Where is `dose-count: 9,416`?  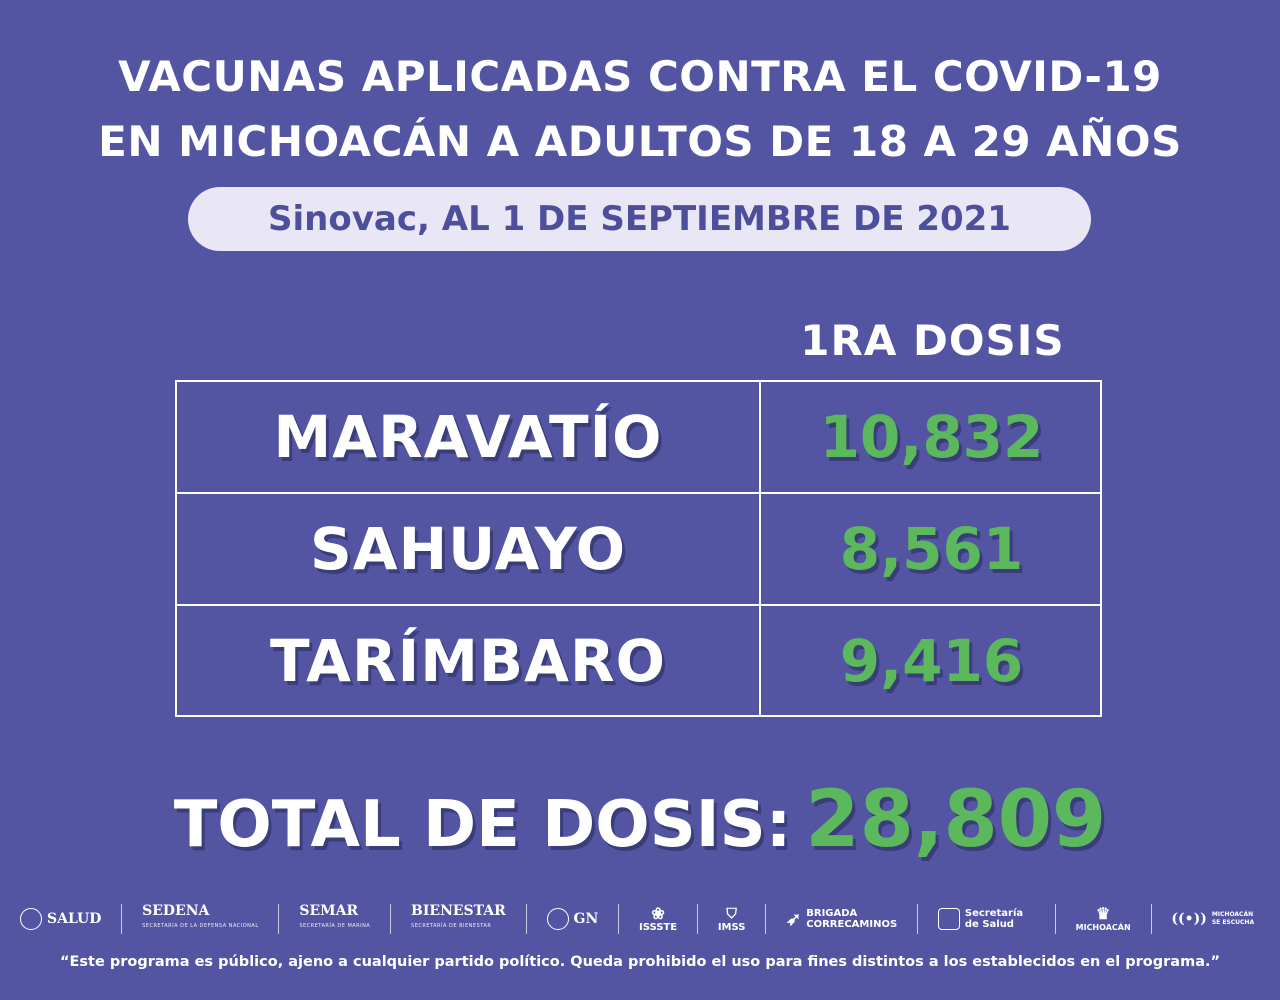
dose-count: 9,416 is located at coordinates (931, 661).